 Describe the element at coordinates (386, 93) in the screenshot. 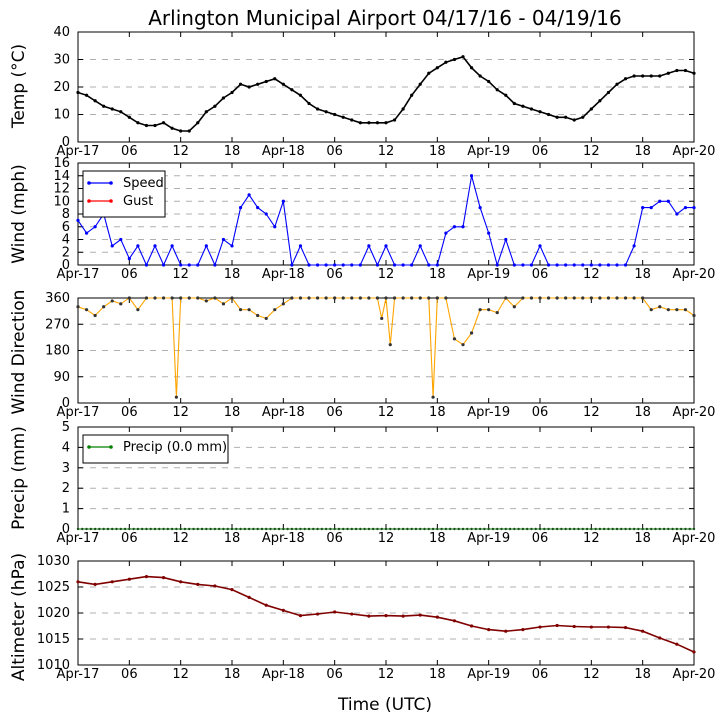

I see `series-line-temp` at that location.